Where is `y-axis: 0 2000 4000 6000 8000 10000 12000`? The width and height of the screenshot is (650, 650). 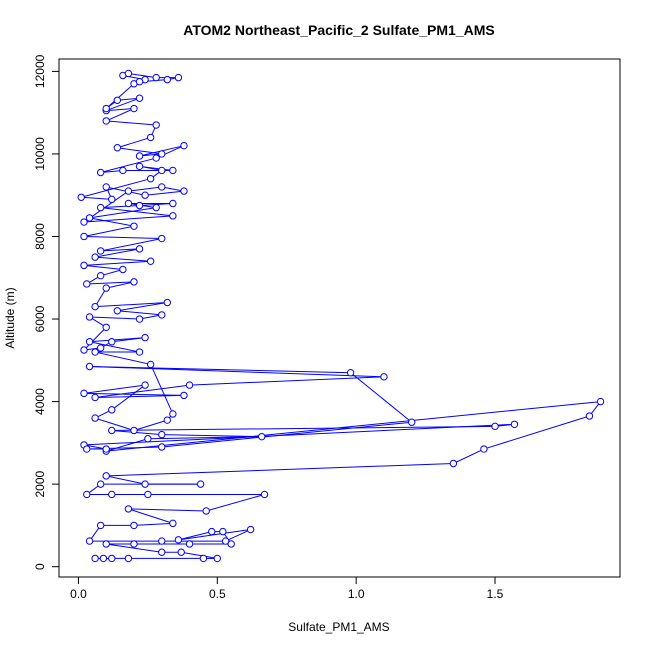 y-axis: 0 2000 4000 6000 8000 10000 12000 is located at coordinates (46, 312).